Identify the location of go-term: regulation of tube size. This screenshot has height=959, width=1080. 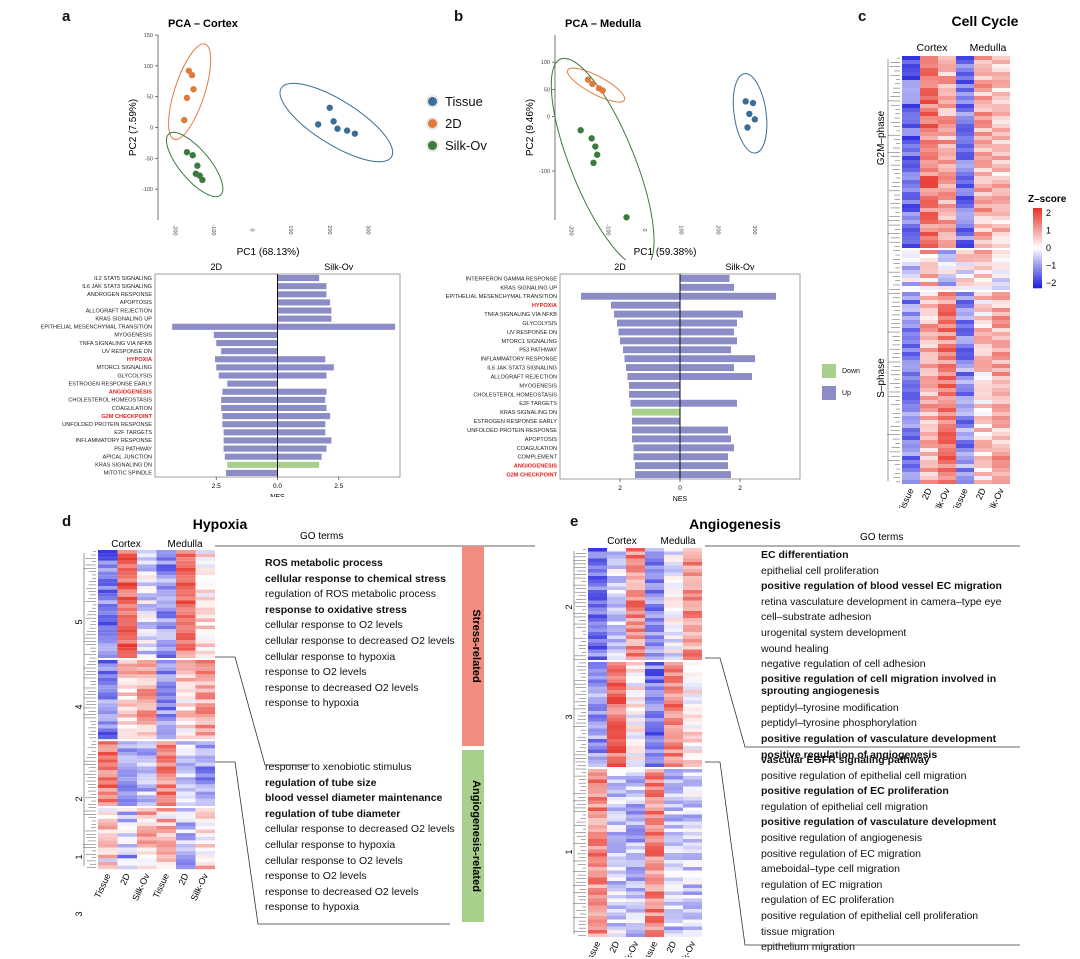
(321, 782).